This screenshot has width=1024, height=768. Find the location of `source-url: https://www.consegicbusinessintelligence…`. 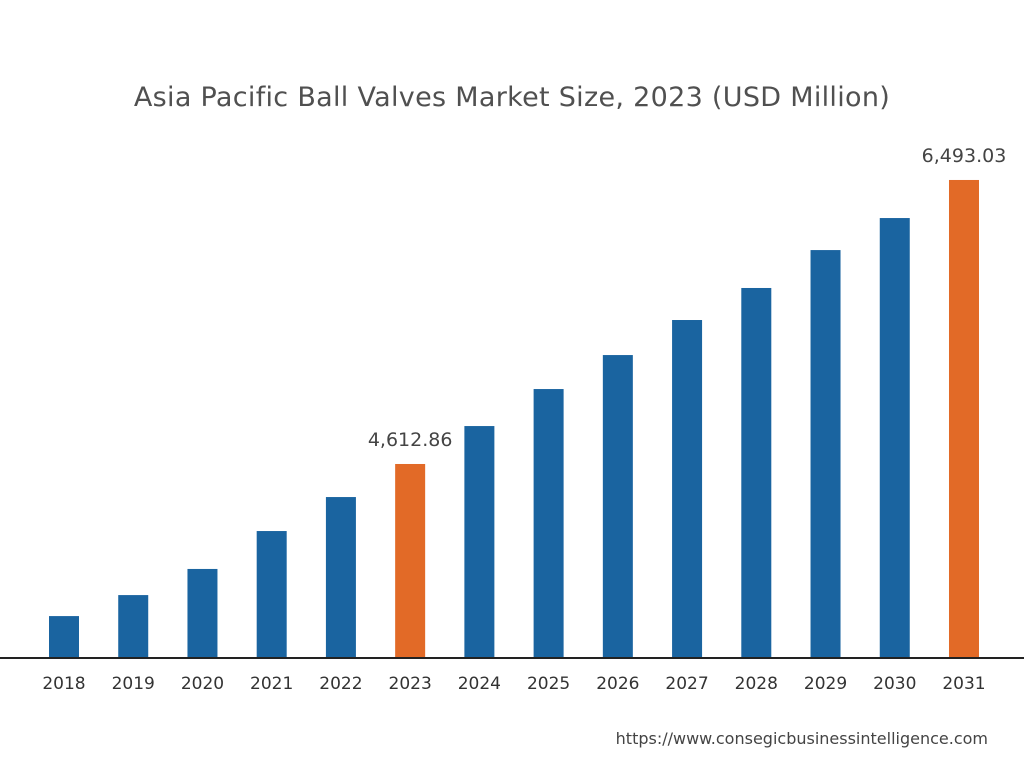

source-url: https://www.consegicbusinessintelligence… is located at coordinates (801, 738).